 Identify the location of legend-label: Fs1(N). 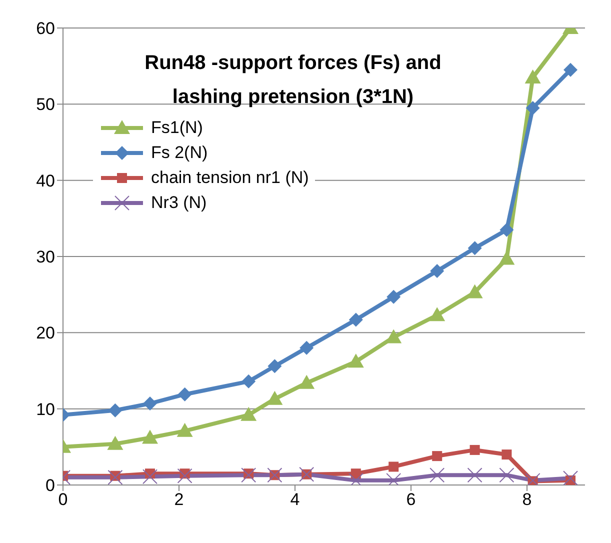
(177, 128).